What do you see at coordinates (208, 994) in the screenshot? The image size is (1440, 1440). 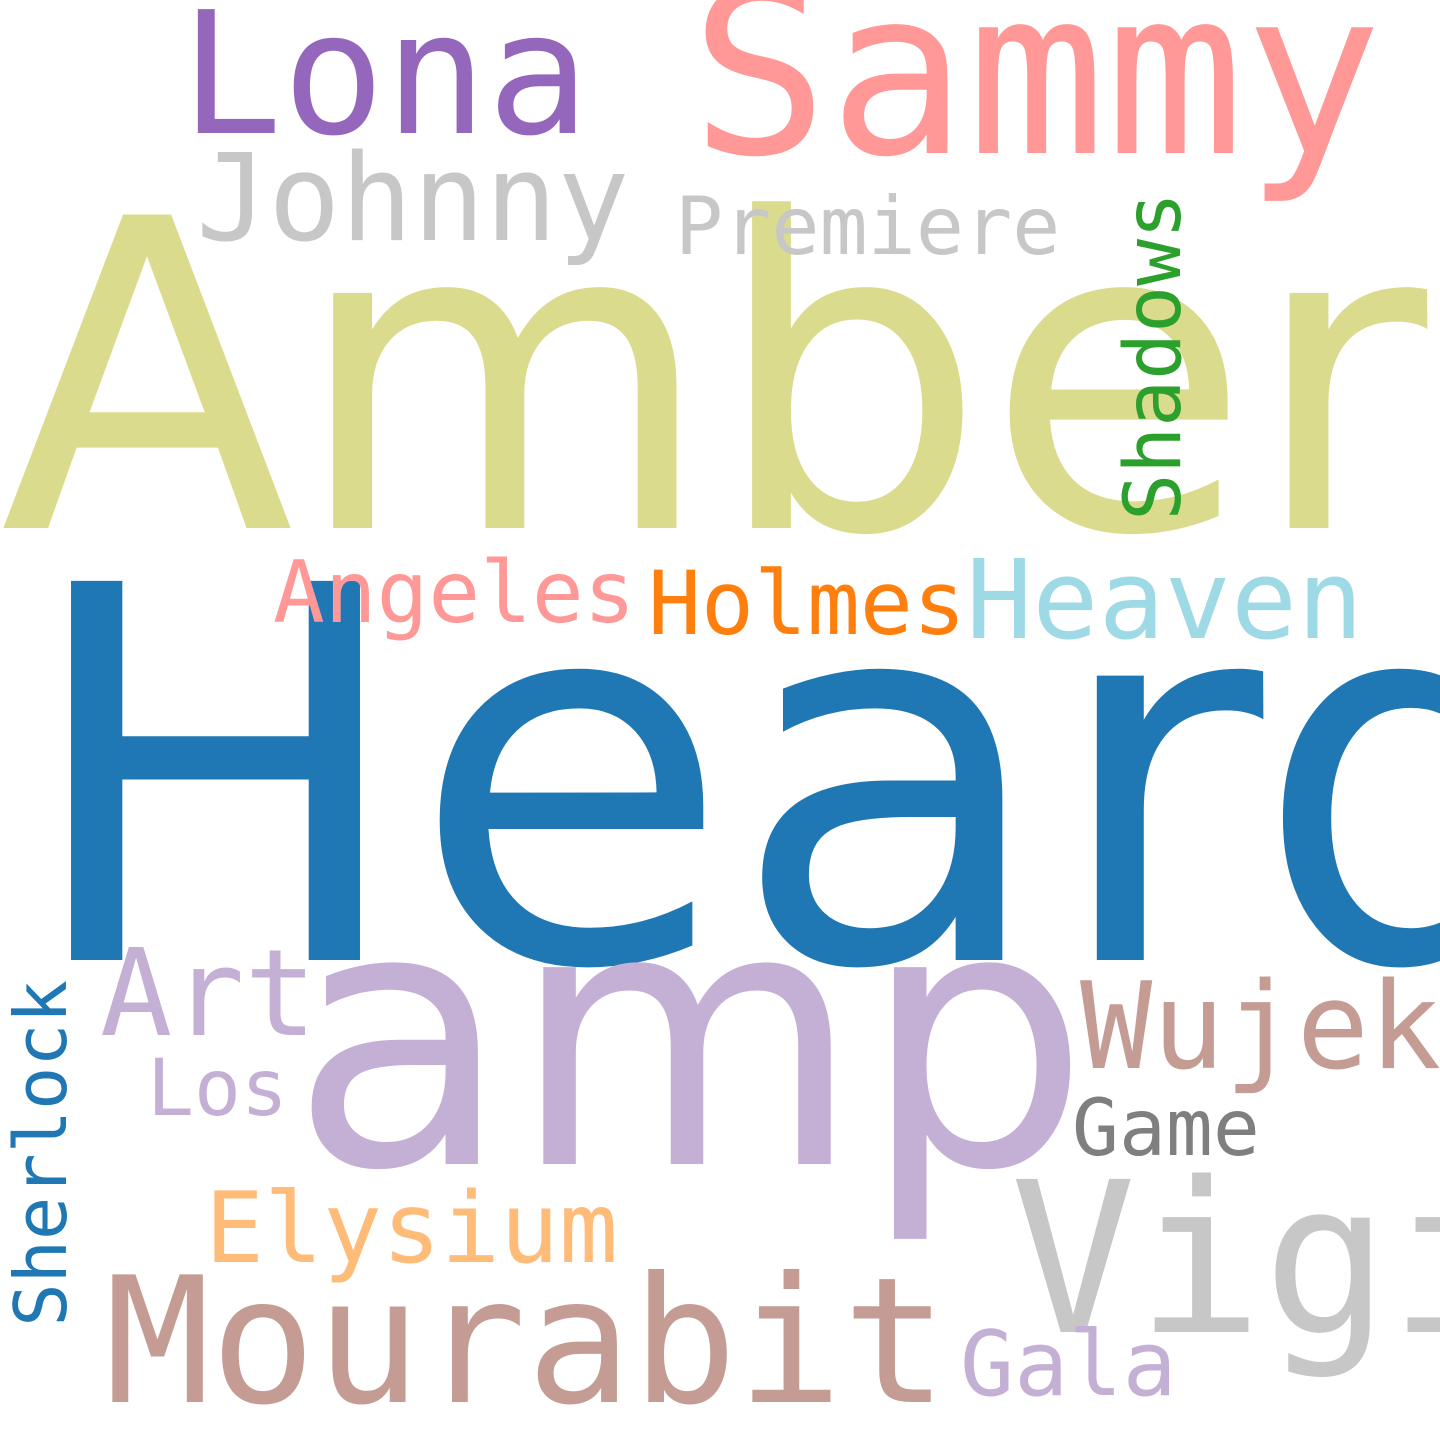 I see `word-art: Art` at bounding box center [208, 994].